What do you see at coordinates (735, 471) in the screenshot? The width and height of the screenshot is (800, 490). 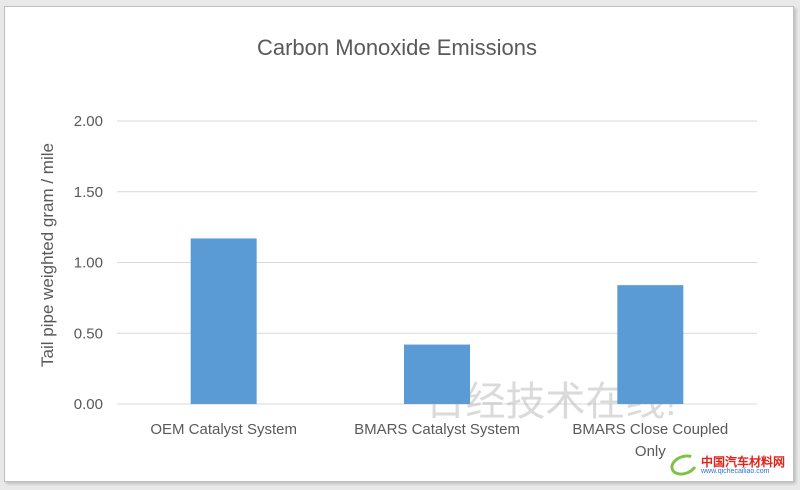 I see `logo-sub-text: www.qichecailiao.com` at bounding box center [735, 471].